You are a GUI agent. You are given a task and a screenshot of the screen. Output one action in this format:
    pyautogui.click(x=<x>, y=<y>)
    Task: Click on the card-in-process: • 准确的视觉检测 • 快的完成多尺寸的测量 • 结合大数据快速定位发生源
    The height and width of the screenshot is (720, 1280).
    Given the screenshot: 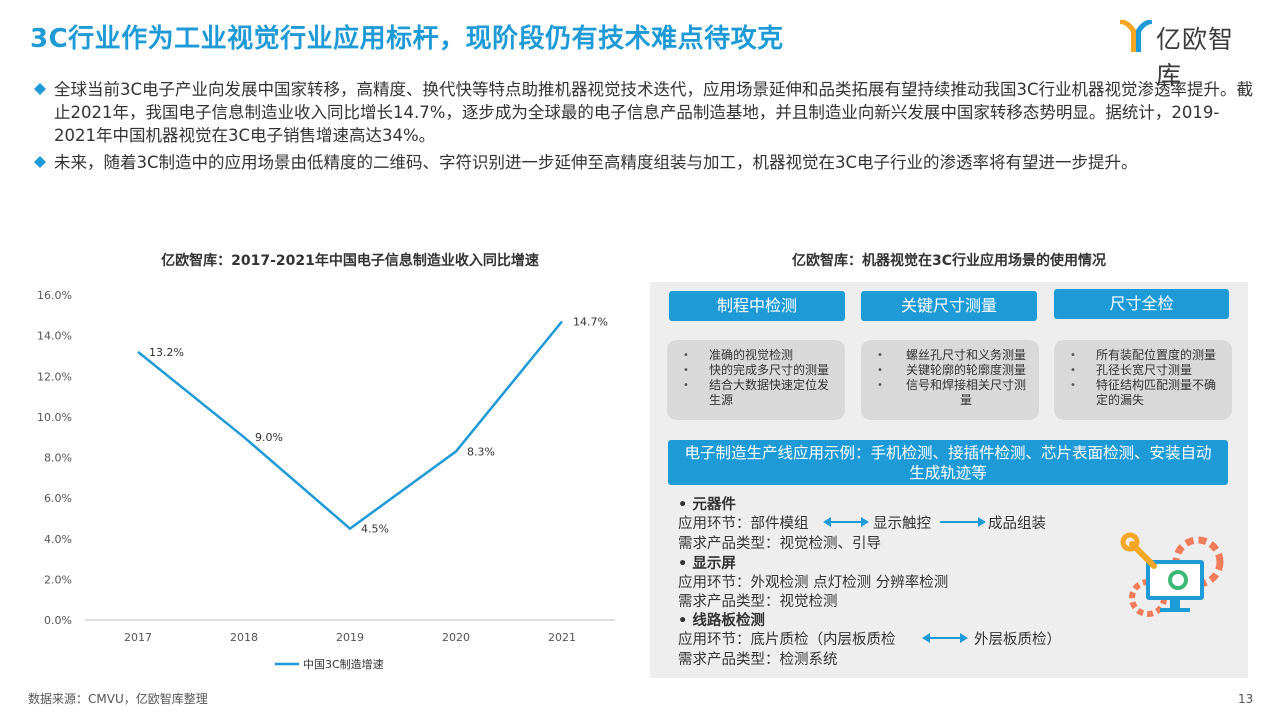 What is the action you would take?
    pyautogui.click(x=756, y=380)
    